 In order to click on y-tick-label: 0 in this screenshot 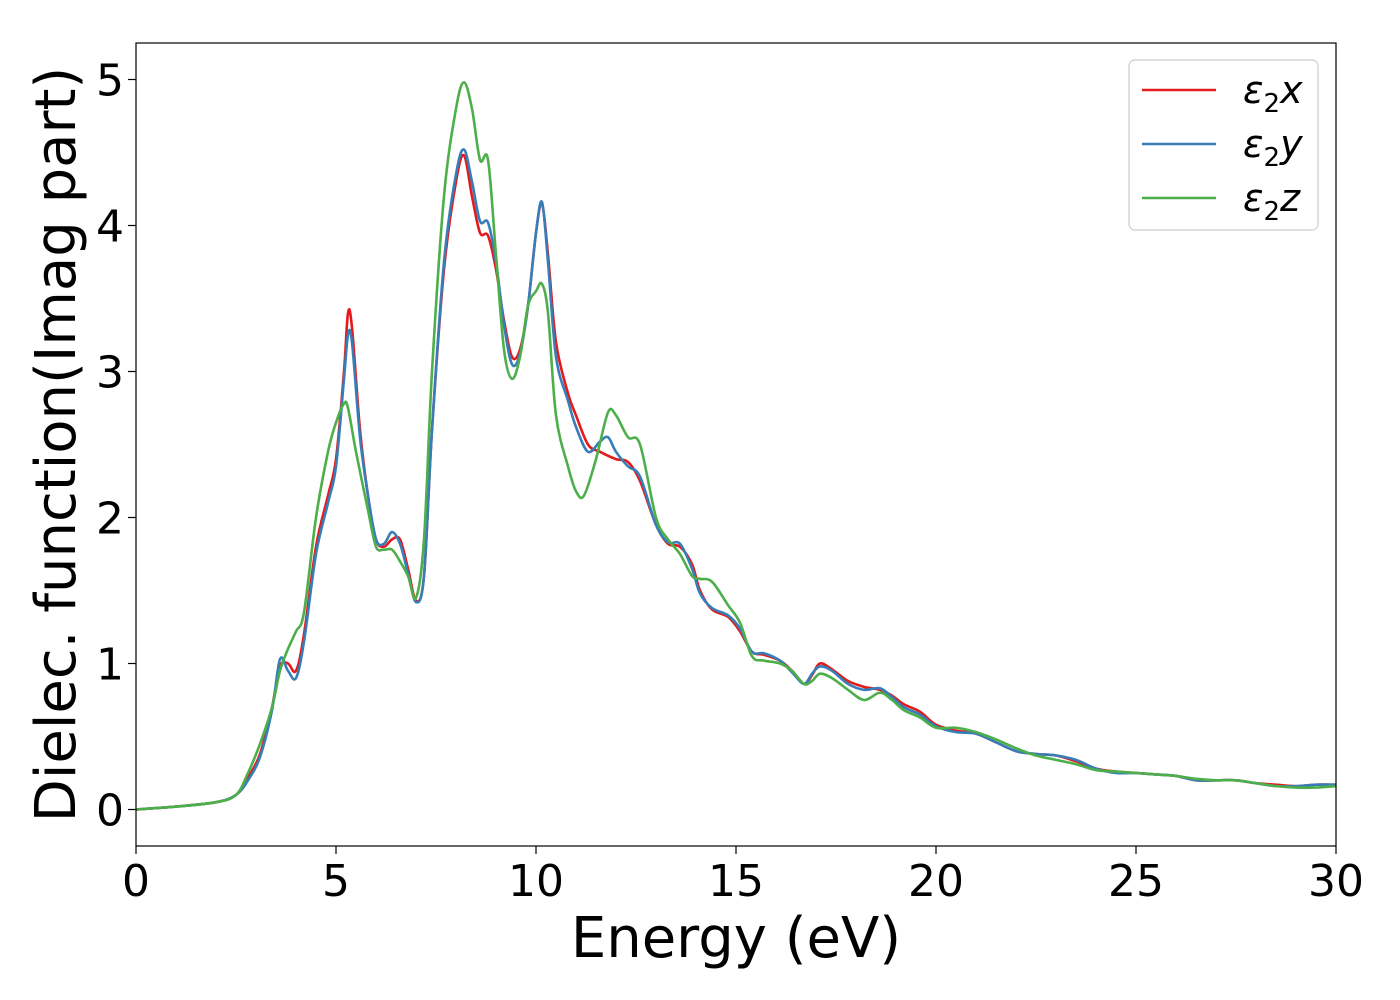, I will do `click(110, 811)`.